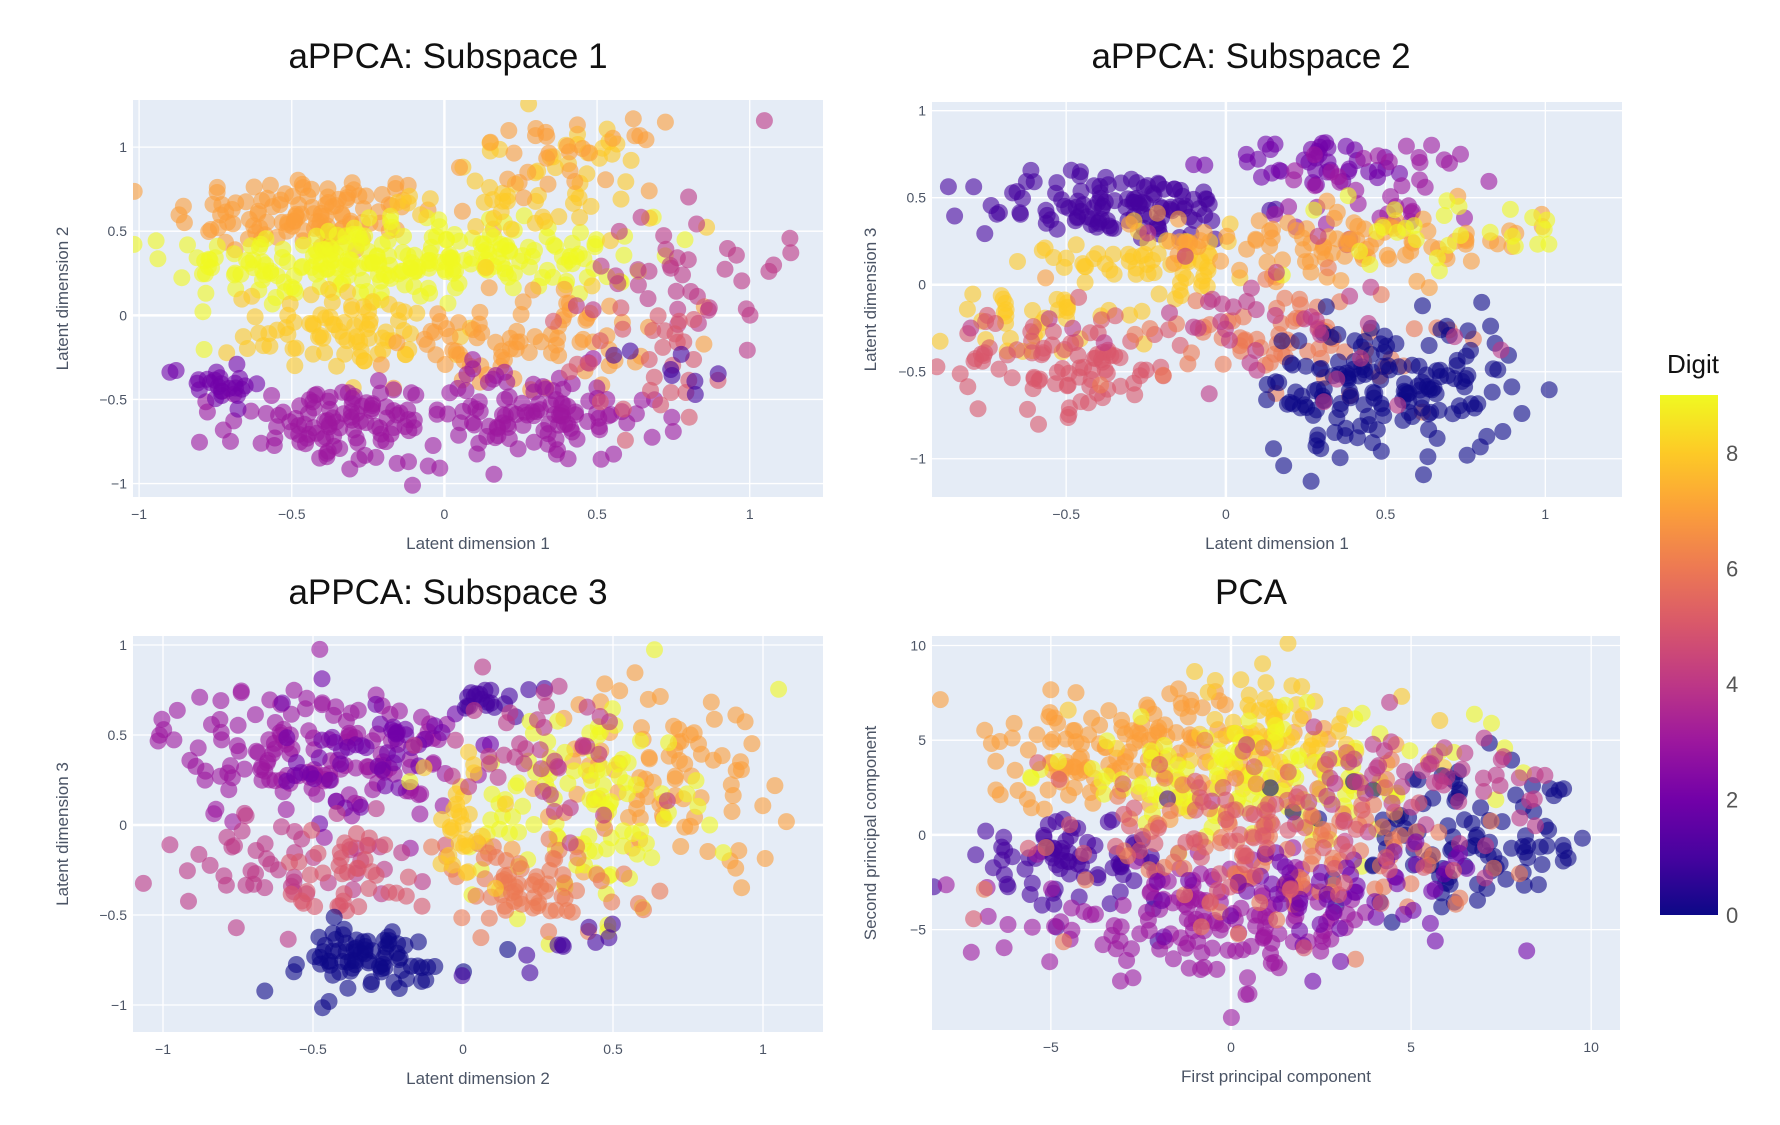 This screenshot has height=1125, width=1780. What do you see at coordinates (113, 399) in the screenshot?
I see `y-tick-label: −0.5` at bounding box center [113, 399].